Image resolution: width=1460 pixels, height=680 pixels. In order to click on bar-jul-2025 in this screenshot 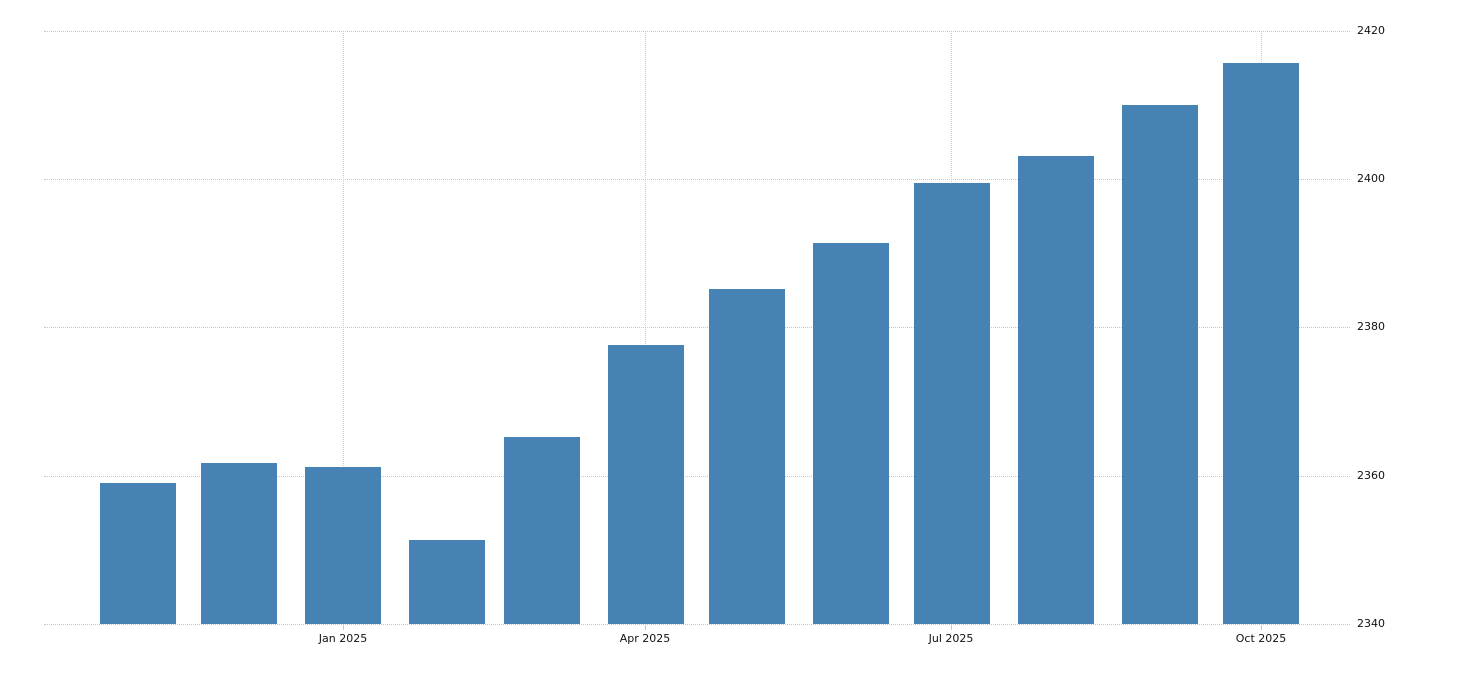, I will do `click(952, 403)`.